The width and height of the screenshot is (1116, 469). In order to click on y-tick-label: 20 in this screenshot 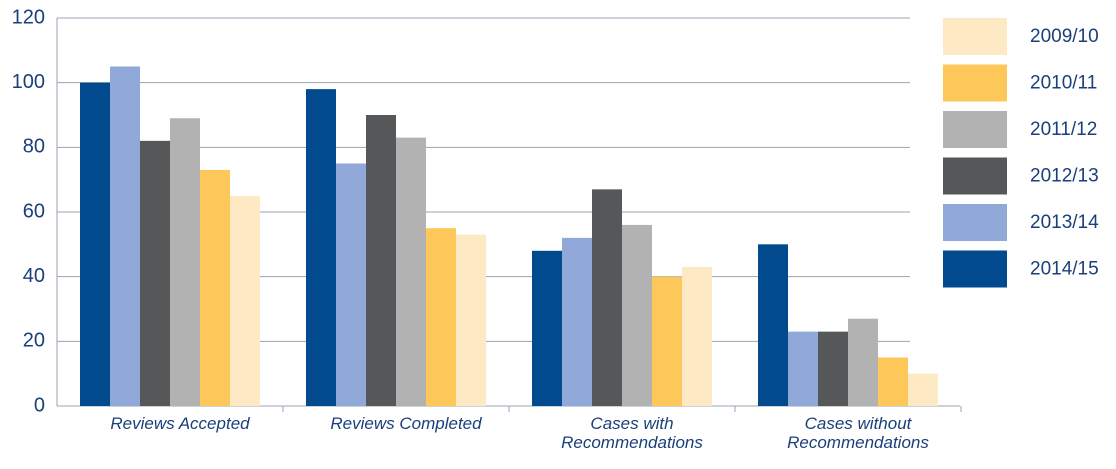, I will do `click(34, 341)`.